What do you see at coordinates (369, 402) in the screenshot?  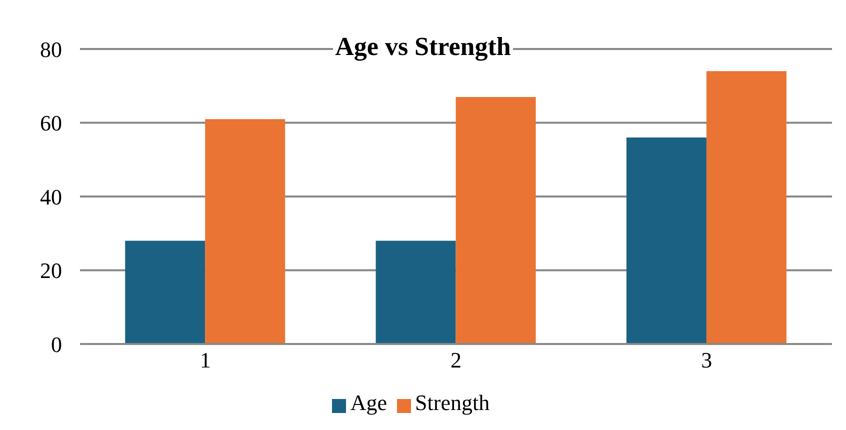 I see `legend-label: Age` at bounding box center [369, 402].